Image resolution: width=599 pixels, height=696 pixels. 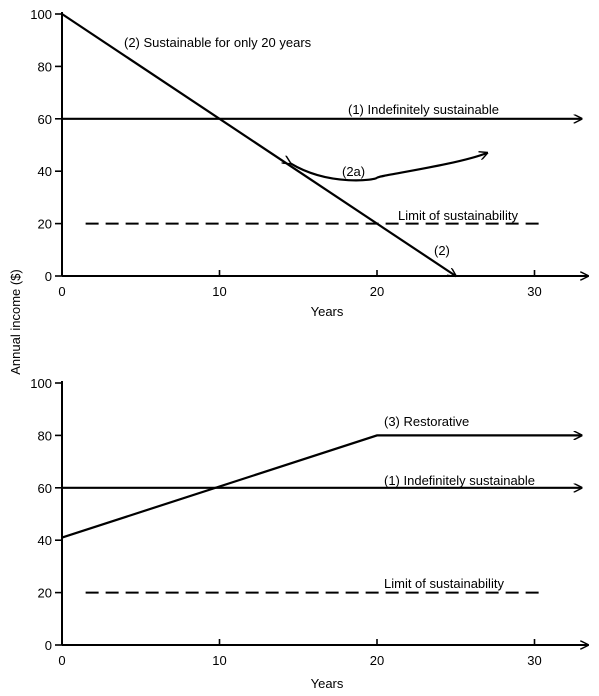 What do you see at coordinates (377, 660) in the screenshot?
I see `x-tick-label-bottom: 20` at bounding box center [377, 660].